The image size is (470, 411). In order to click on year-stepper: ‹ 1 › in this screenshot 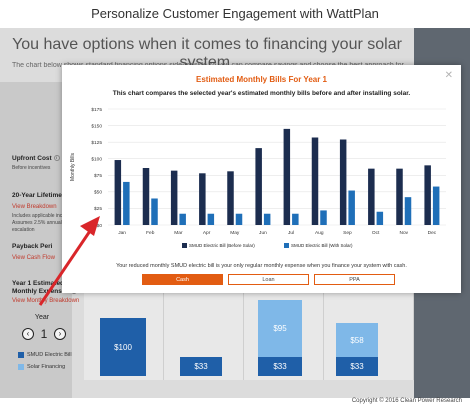, I will do `click(44, 334)`.